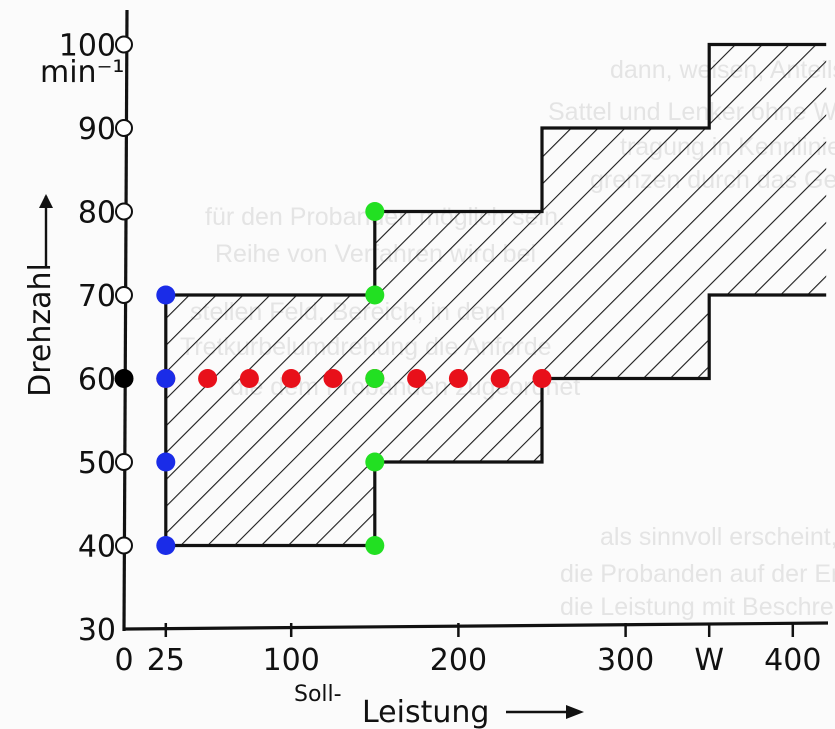 The height and width of the screenshot is (729, 835). I want to click on y-axis-unit: min⁻¹, so click(82, 72).